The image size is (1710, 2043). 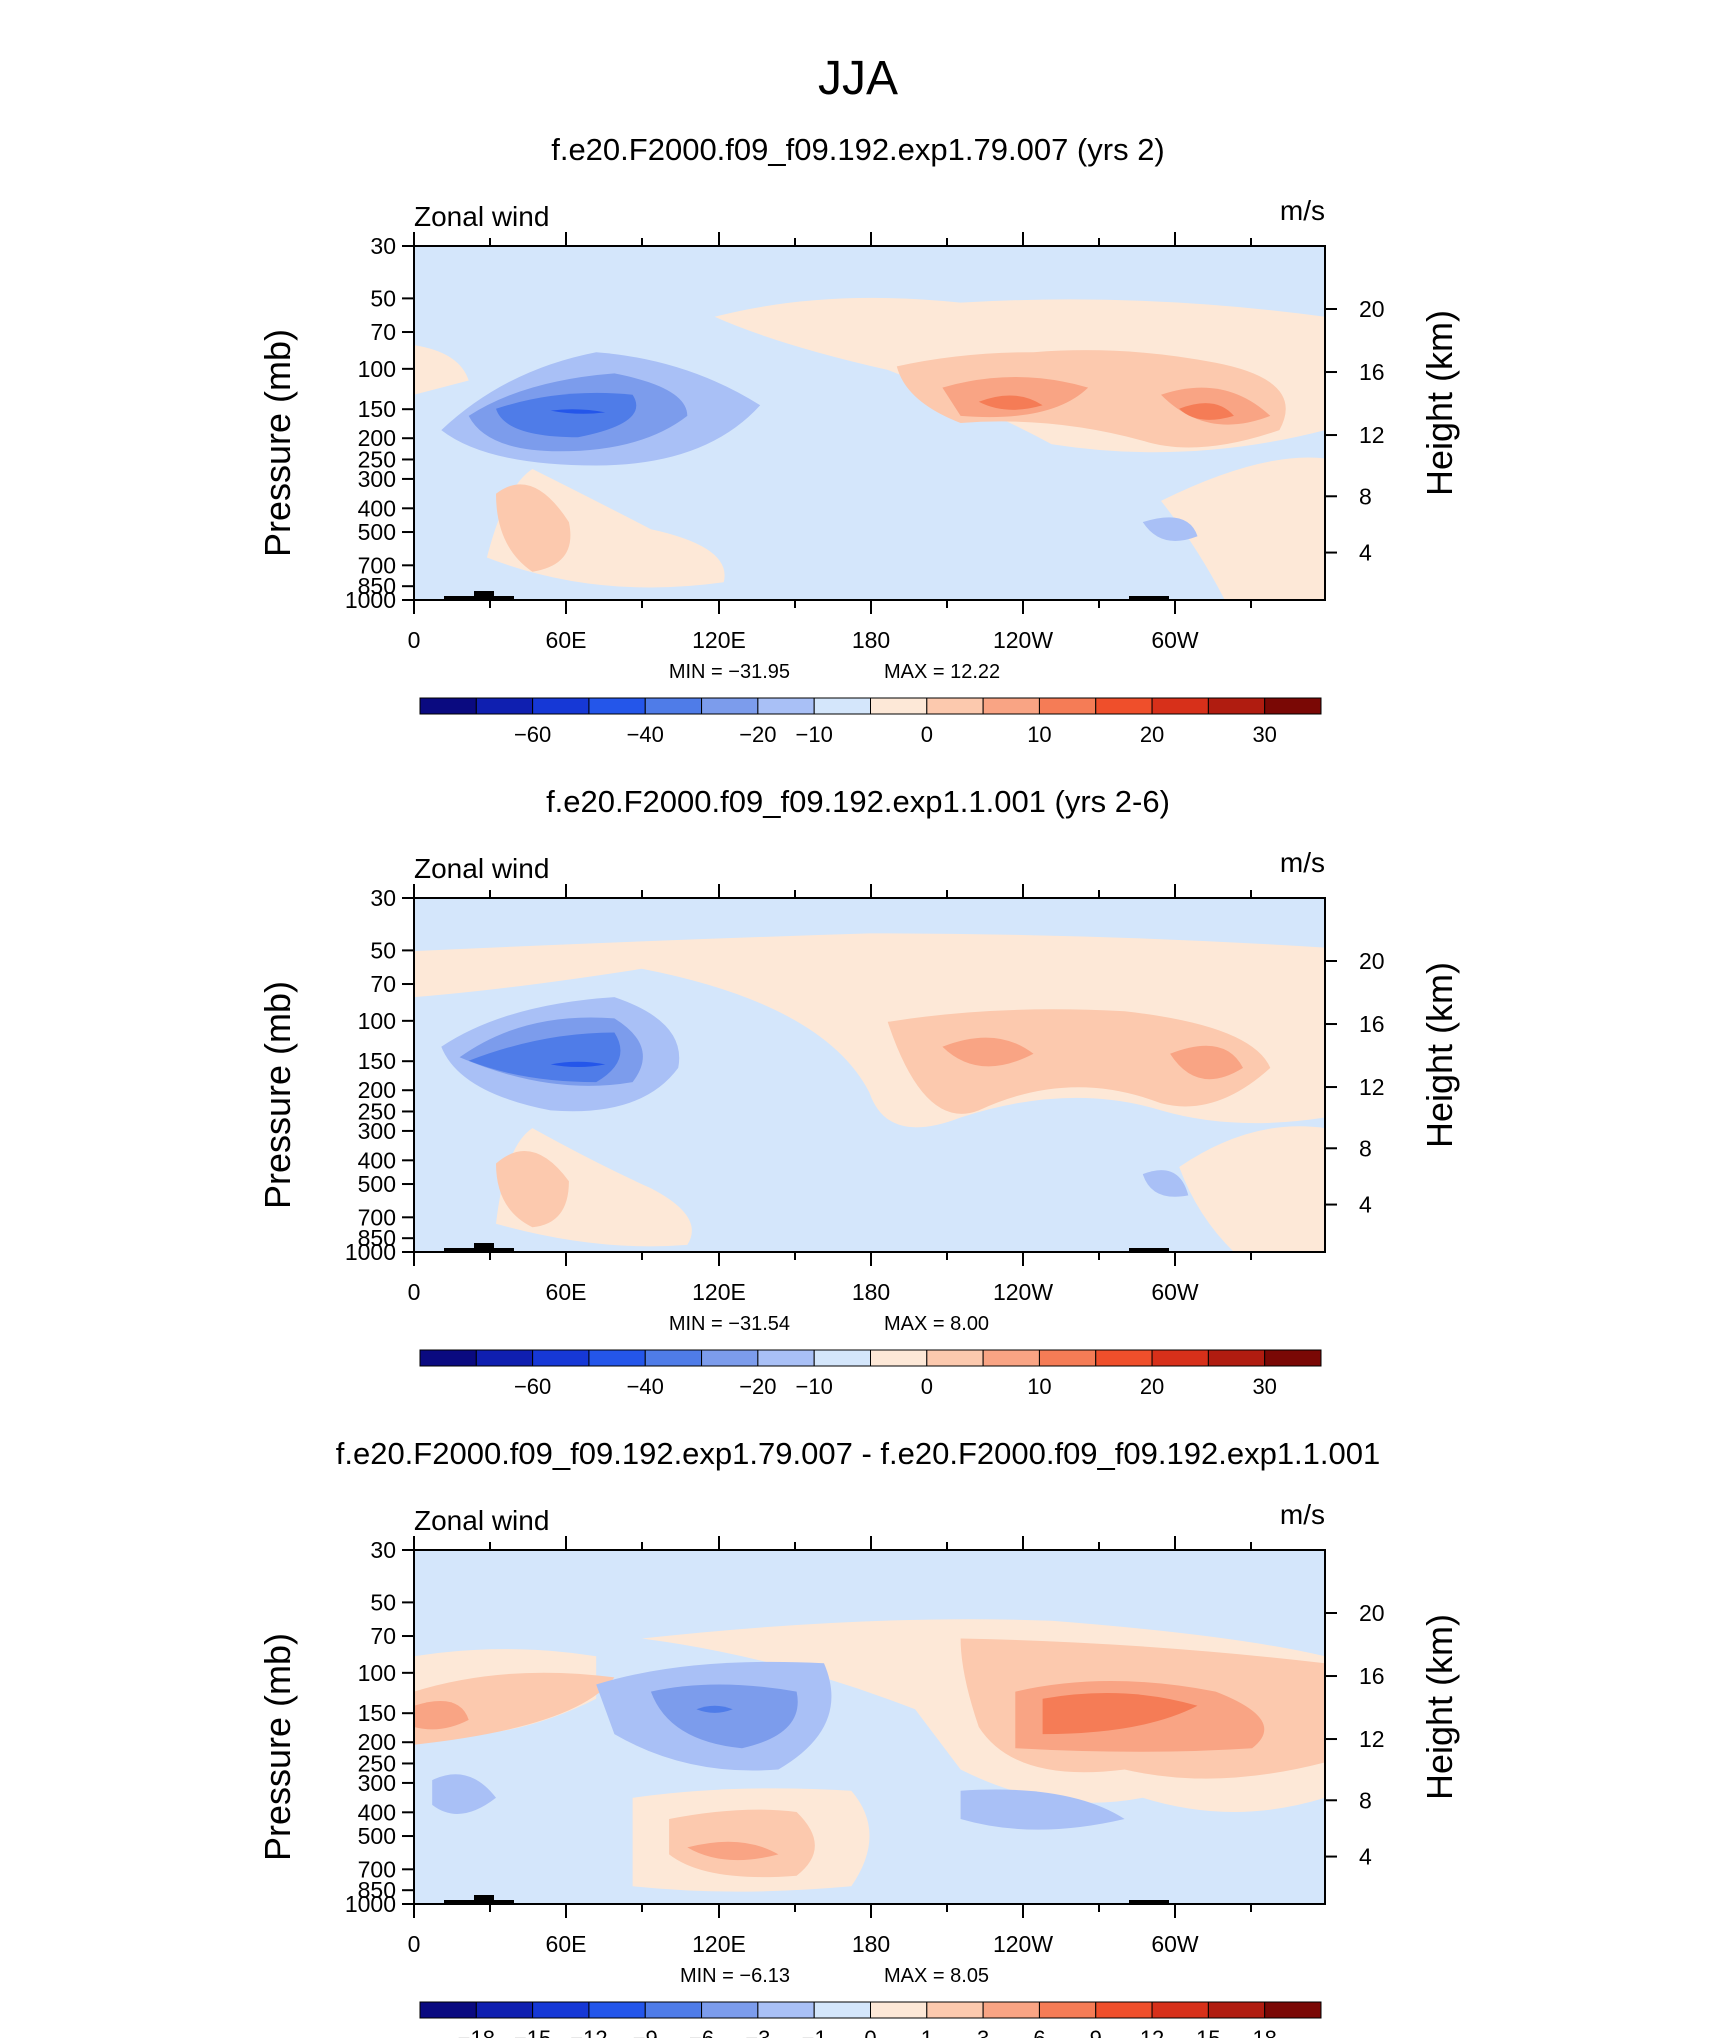 I want to click on units-label: m/s, so click(x=1302, y=210).